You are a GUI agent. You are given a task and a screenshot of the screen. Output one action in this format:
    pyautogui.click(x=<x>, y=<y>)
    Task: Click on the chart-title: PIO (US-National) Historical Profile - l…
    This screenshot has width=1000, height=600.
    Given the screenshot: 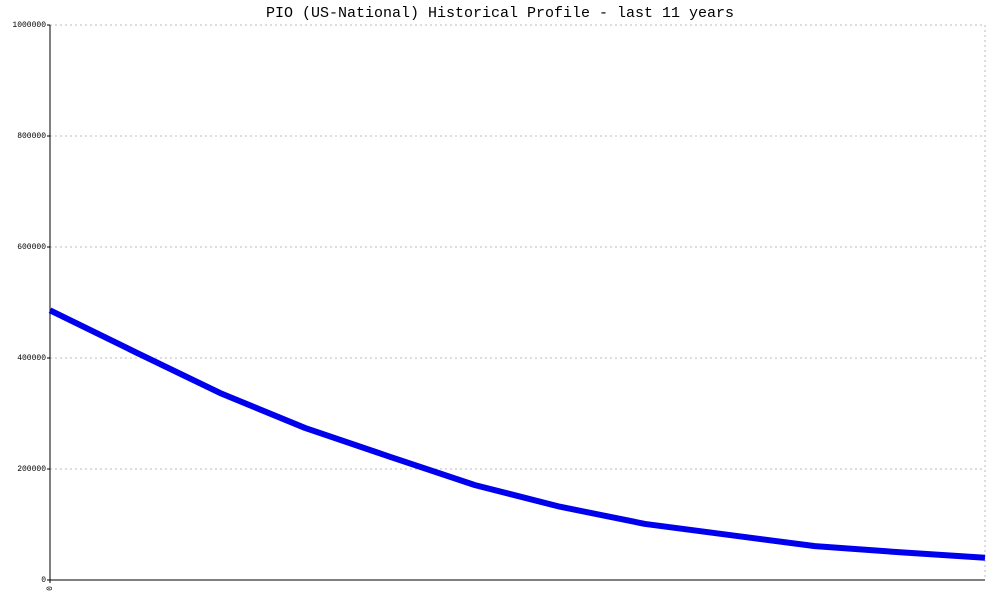 What is the action you would take?
    pyautogui.click(x=500, y=13)
    